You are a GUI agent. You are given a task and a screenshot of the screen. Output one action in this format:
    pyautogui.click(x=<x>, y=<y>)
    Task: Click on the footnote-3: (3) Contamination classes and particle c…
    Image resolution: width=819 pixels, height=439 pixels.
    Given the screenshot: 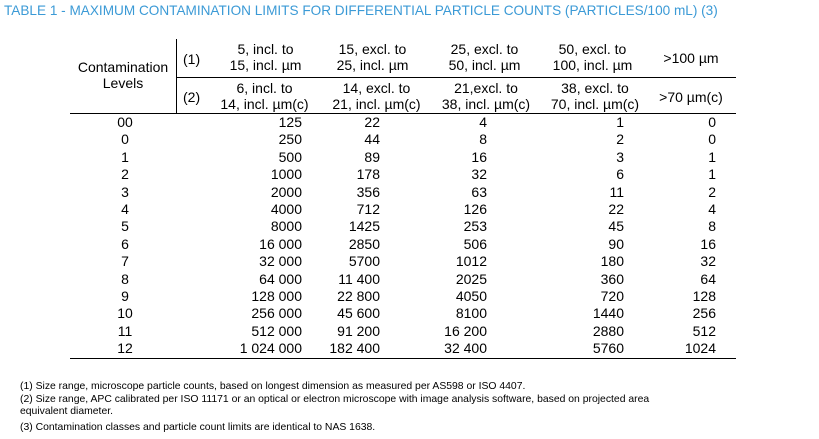 What is the action you would take?
    pyautogui.click(x=198, y=427)
    